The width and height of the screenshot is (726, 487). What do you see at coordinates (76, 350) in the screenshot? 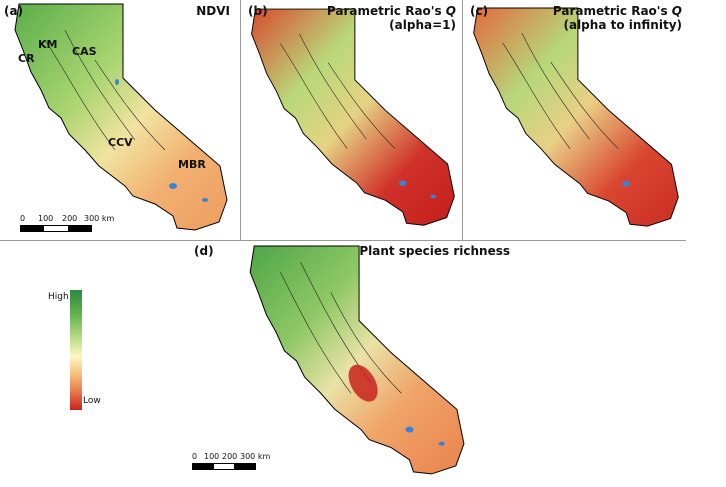
I see `legend-color-ramp` at bounding box center [76, 350].